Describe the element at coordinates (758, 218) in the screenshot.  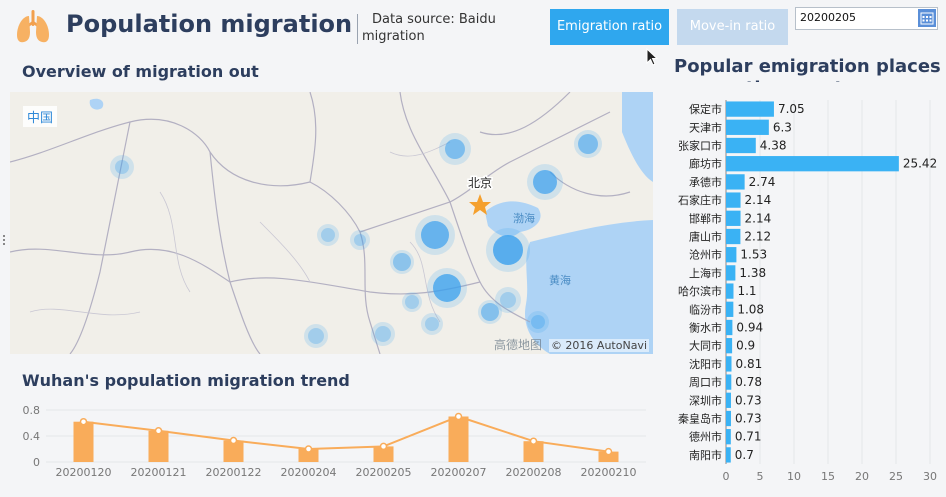
I see `bar-value-label: 2.14` at that location.